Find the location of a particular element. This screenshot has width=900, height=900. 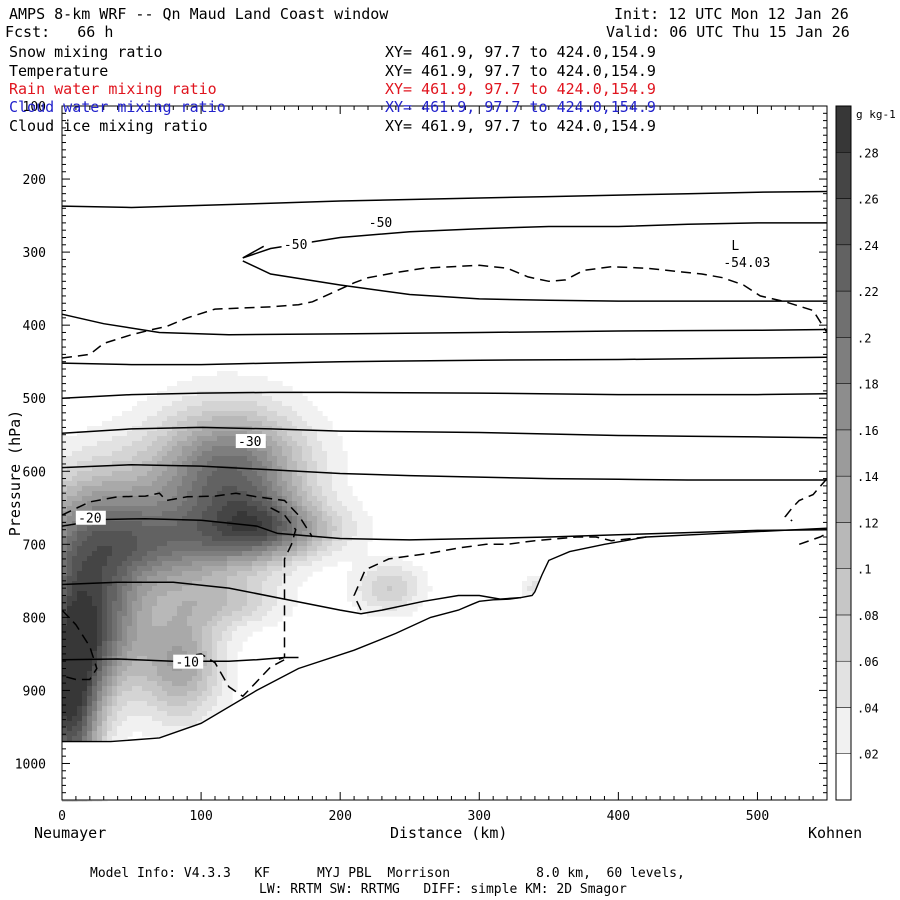

field-xy-rain: XY= 461.9, 97.7 to 424.0,154.9 is located at coordinates (520, 89).